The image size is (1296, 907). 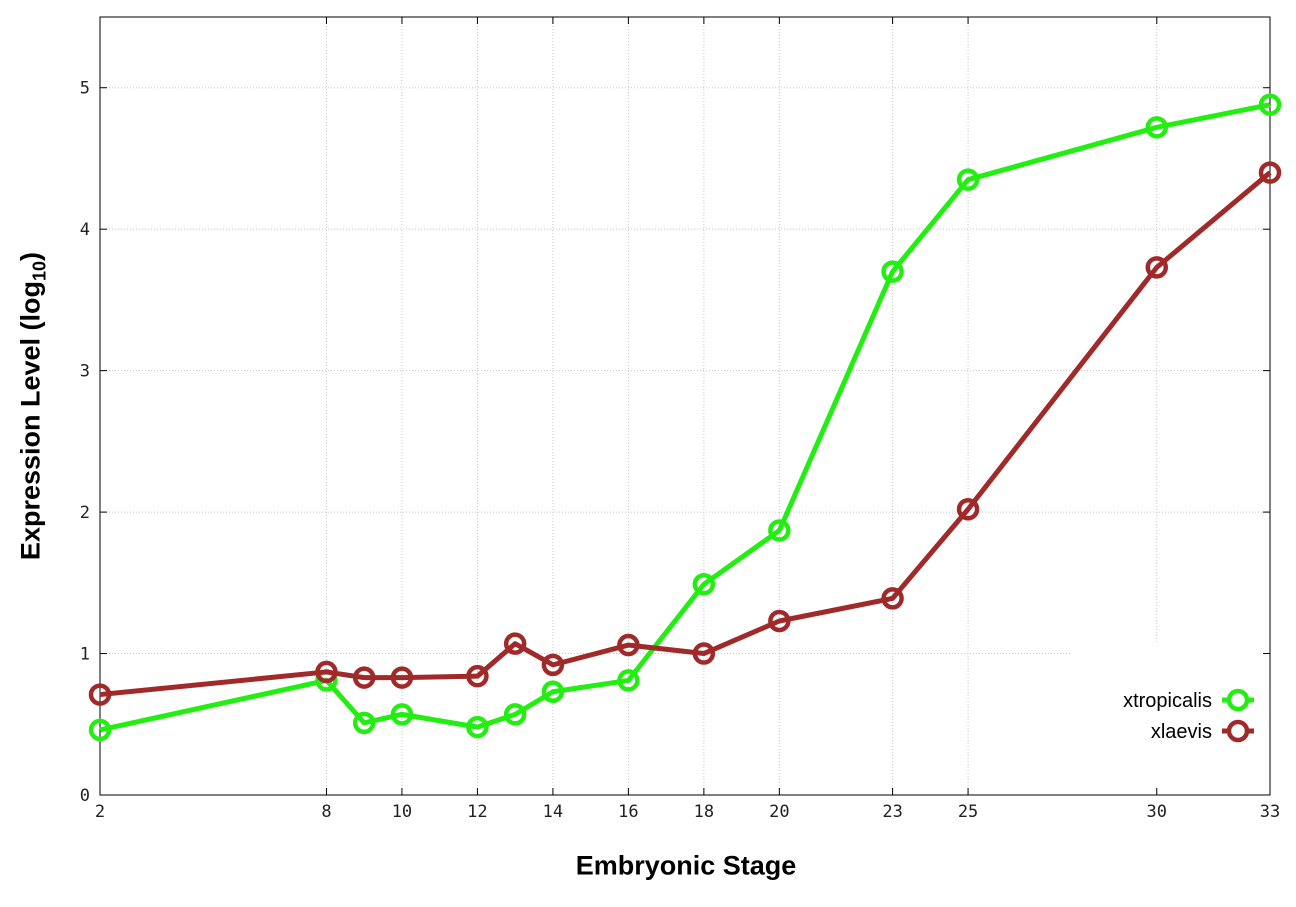 I want to click on y-tick-label: 1, so click(x=85, y=655).